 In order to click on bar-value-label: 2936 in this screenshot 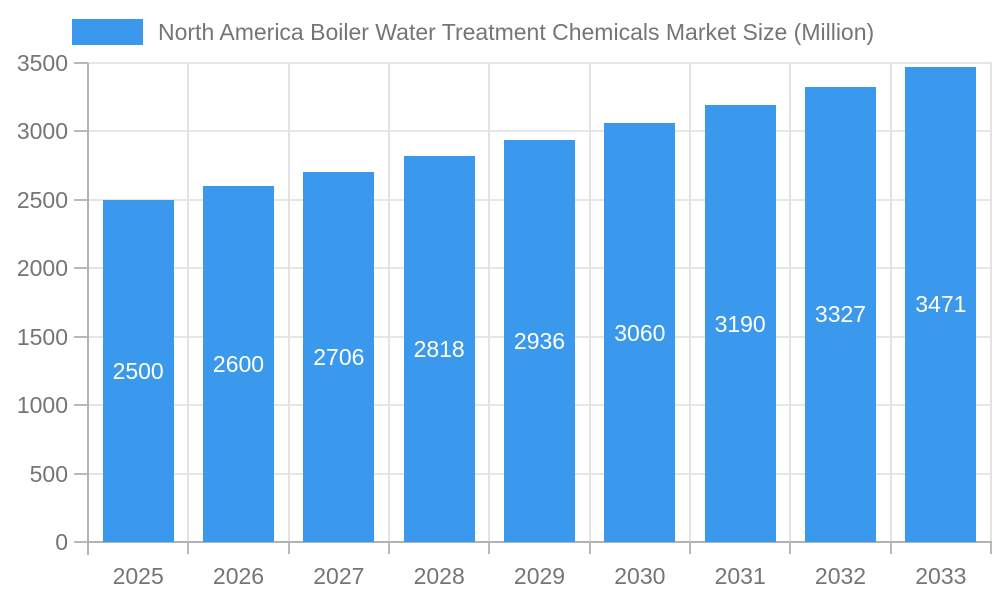, I will do `click(539, 341)`.